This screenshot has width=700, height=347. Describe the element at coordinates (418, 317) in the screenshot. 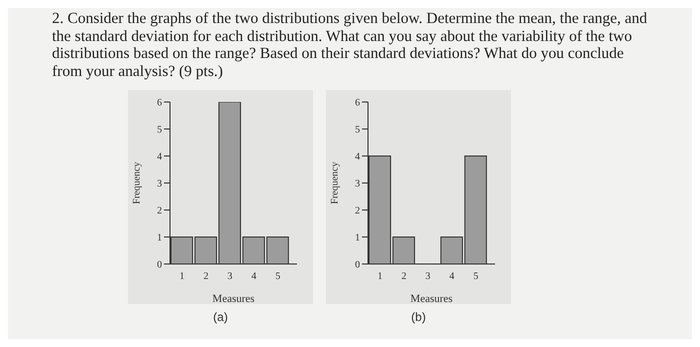

I see `text: (b)` at that location.